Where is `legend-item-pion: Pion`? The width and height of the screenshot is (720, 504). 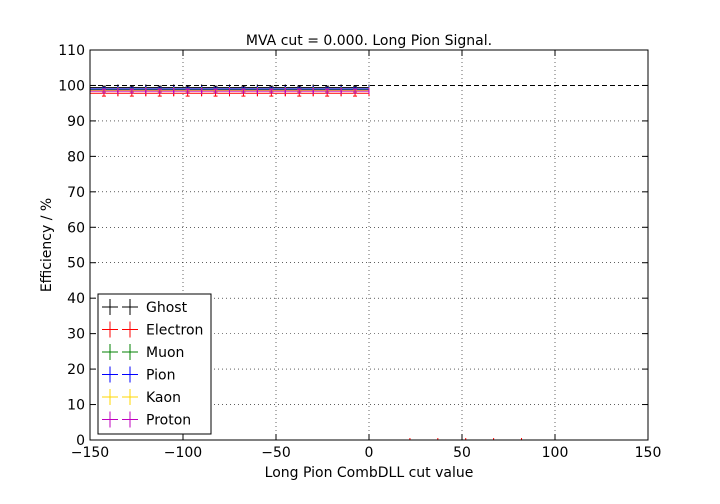 legend-item-pion: Pion is located at coordinates (138, 375).